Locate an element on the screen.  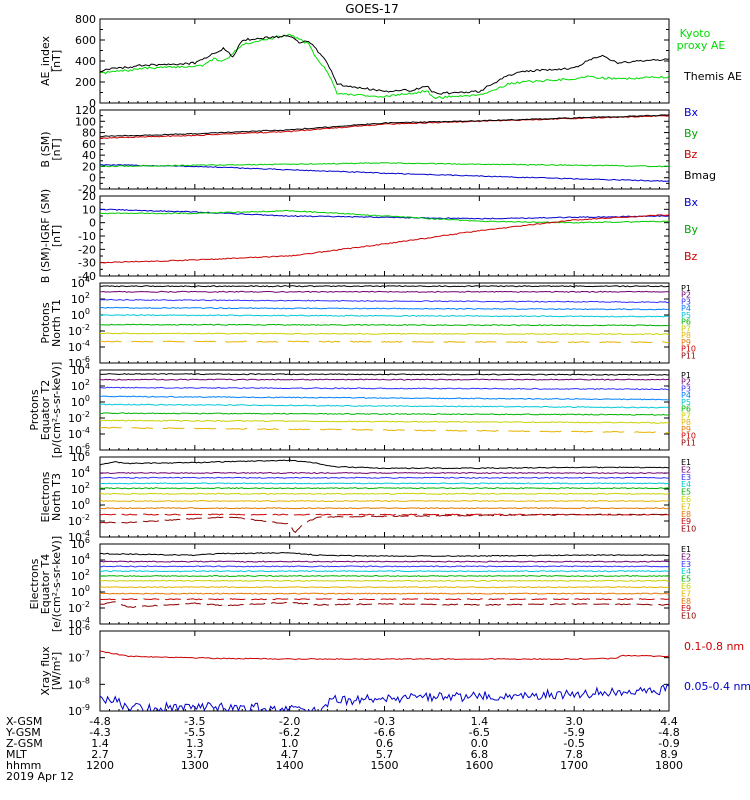
ephemeris-value: 0.6 is located at coordinates (385, 743).